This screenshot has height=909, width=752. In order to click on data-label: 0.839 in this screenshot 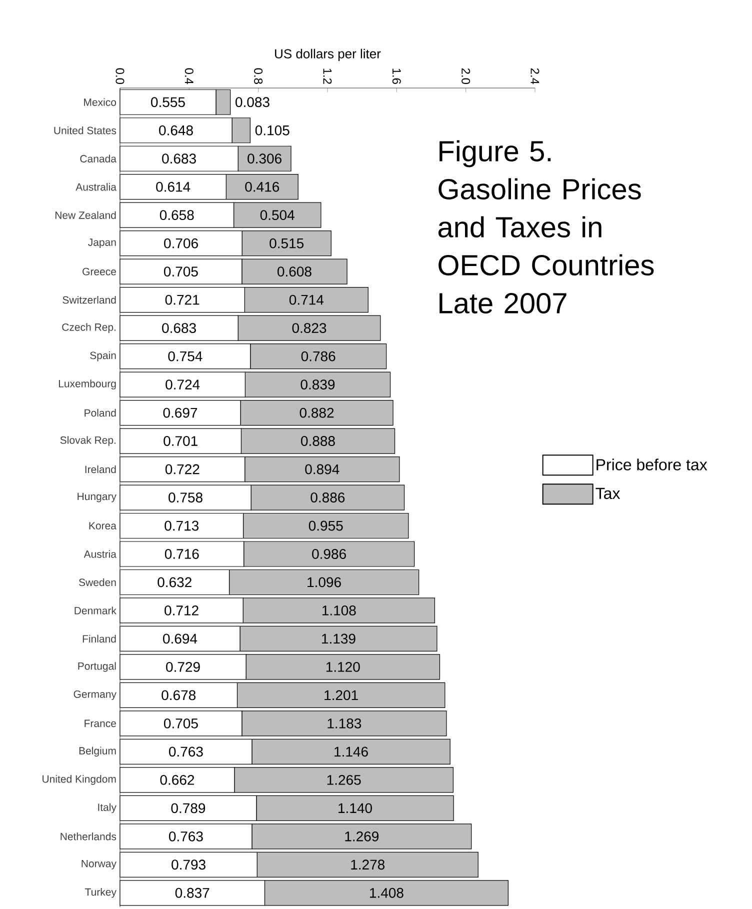, I will do `click(317, 385)`.